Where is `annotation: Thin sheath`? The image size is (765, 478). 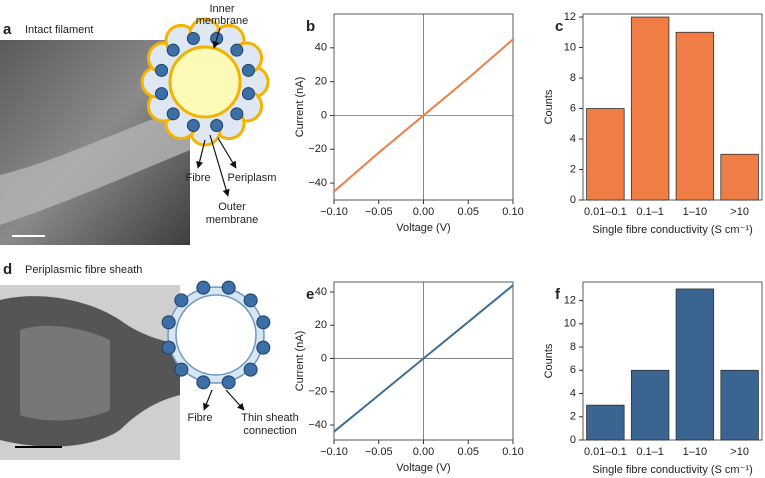 annotation: Thin sheath is located at coordinates (269, 418).